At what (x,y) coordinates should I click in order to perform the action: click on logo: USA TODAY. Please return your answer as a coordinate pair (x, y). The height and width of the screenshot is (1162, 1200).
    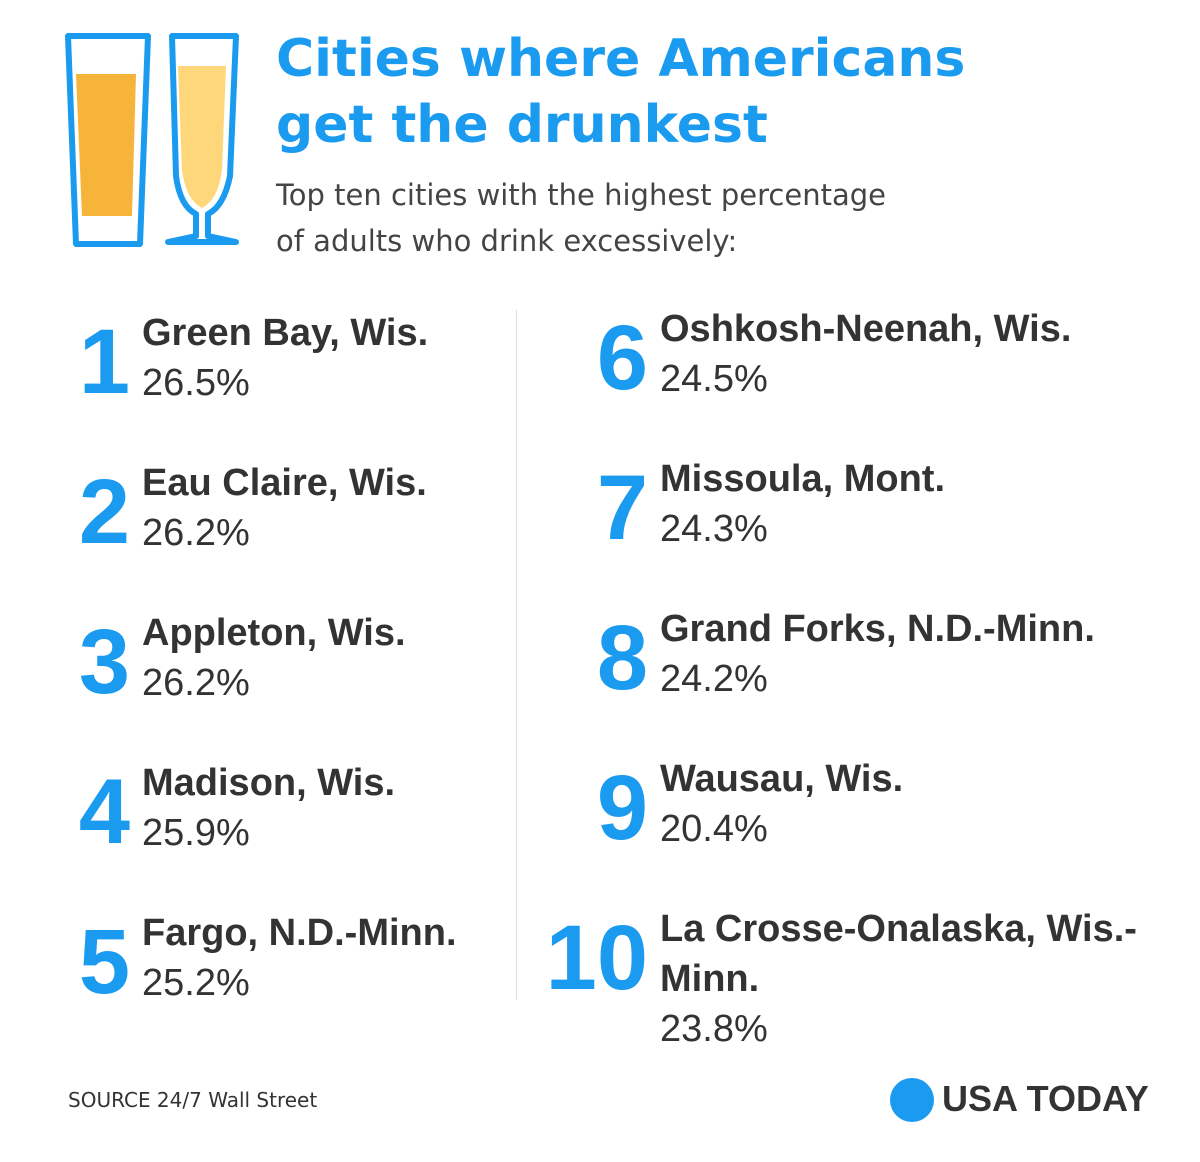
    Looking at the image, I should click on (1045, 1098).